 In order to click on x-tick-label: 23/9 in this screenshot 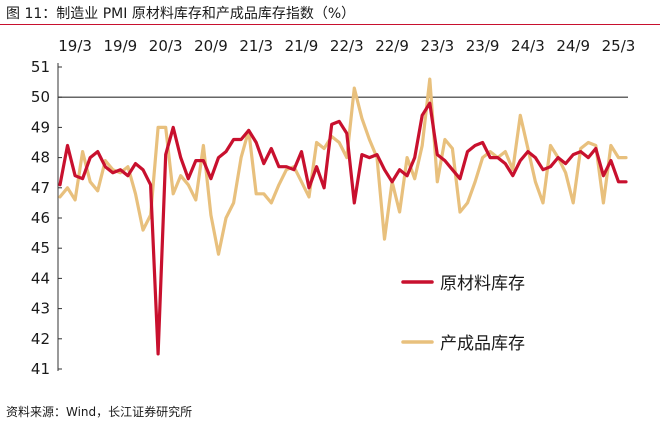, I will do `click(483, 46)`.